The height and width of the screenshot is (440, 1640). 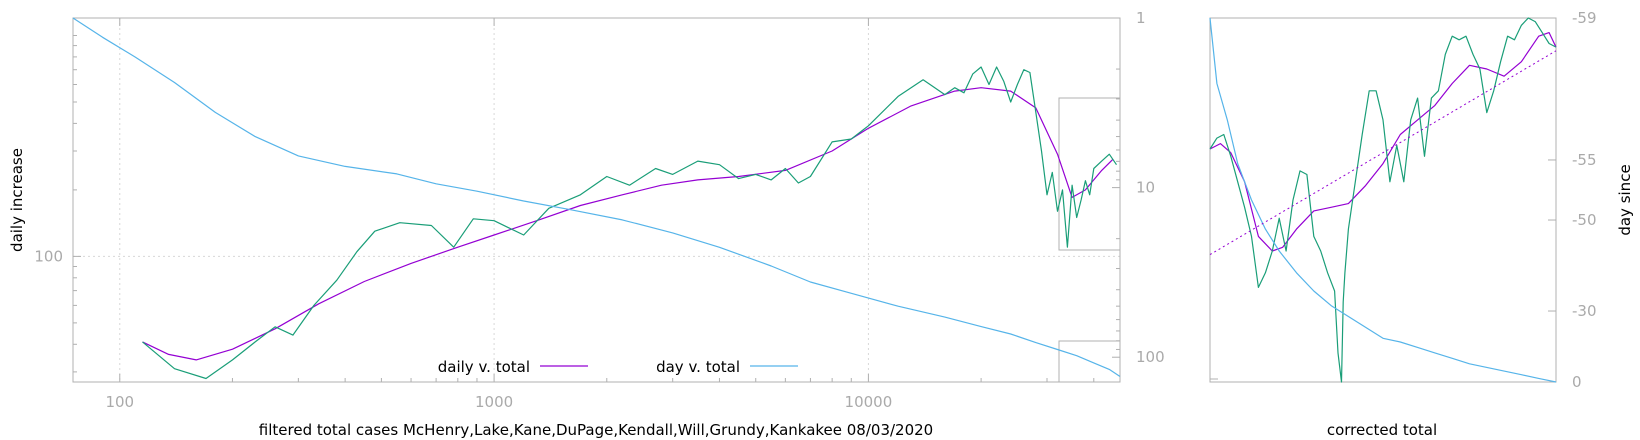 What do you see at coordinates (1584, 311) in the screenshot?
I see `corrected-y2-tick-label: -30` at bounding box center [1584, 311].